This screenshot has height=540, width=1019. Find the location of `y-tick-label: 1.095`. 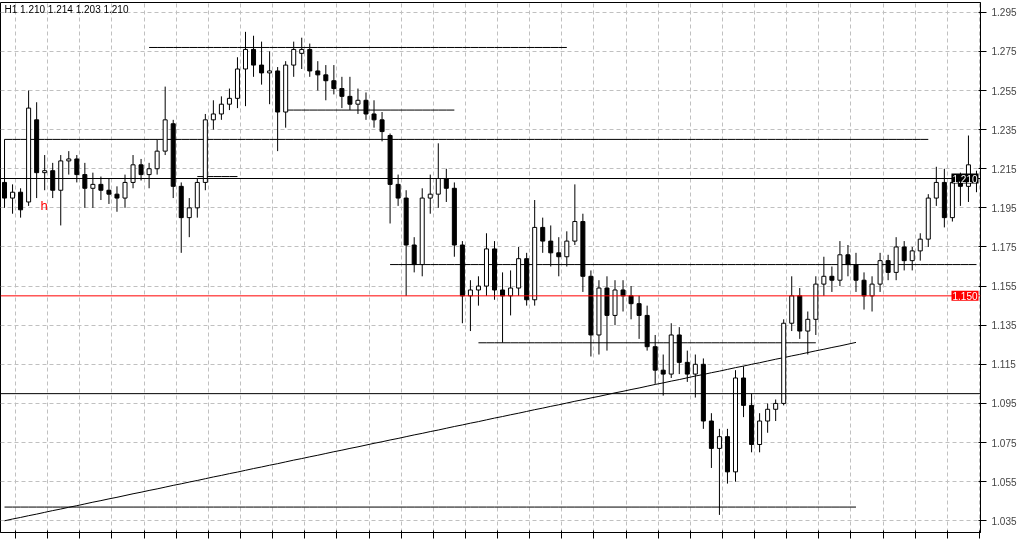

y-tick-label: 1.095 is located at coordinates (1004, 404).